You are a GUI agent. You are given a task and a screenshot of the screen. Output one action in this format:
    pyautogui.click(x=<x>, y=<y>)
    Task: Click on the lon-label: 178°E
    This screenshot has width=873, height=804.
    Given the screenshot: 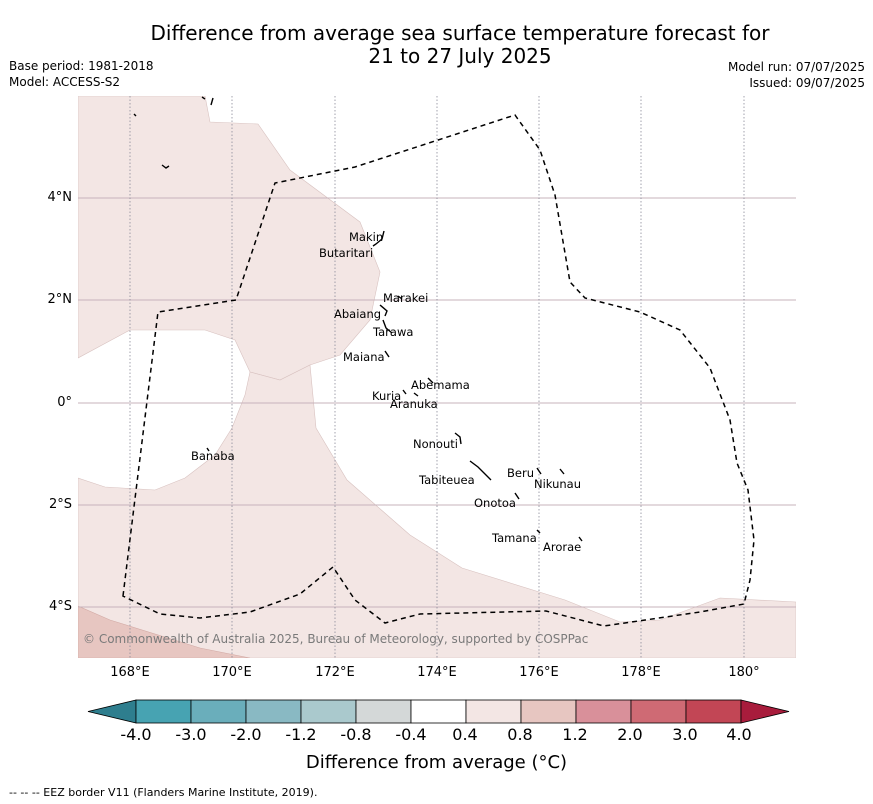 What is the action you would take?
    pyautogui.click(x=641, y=672)
    